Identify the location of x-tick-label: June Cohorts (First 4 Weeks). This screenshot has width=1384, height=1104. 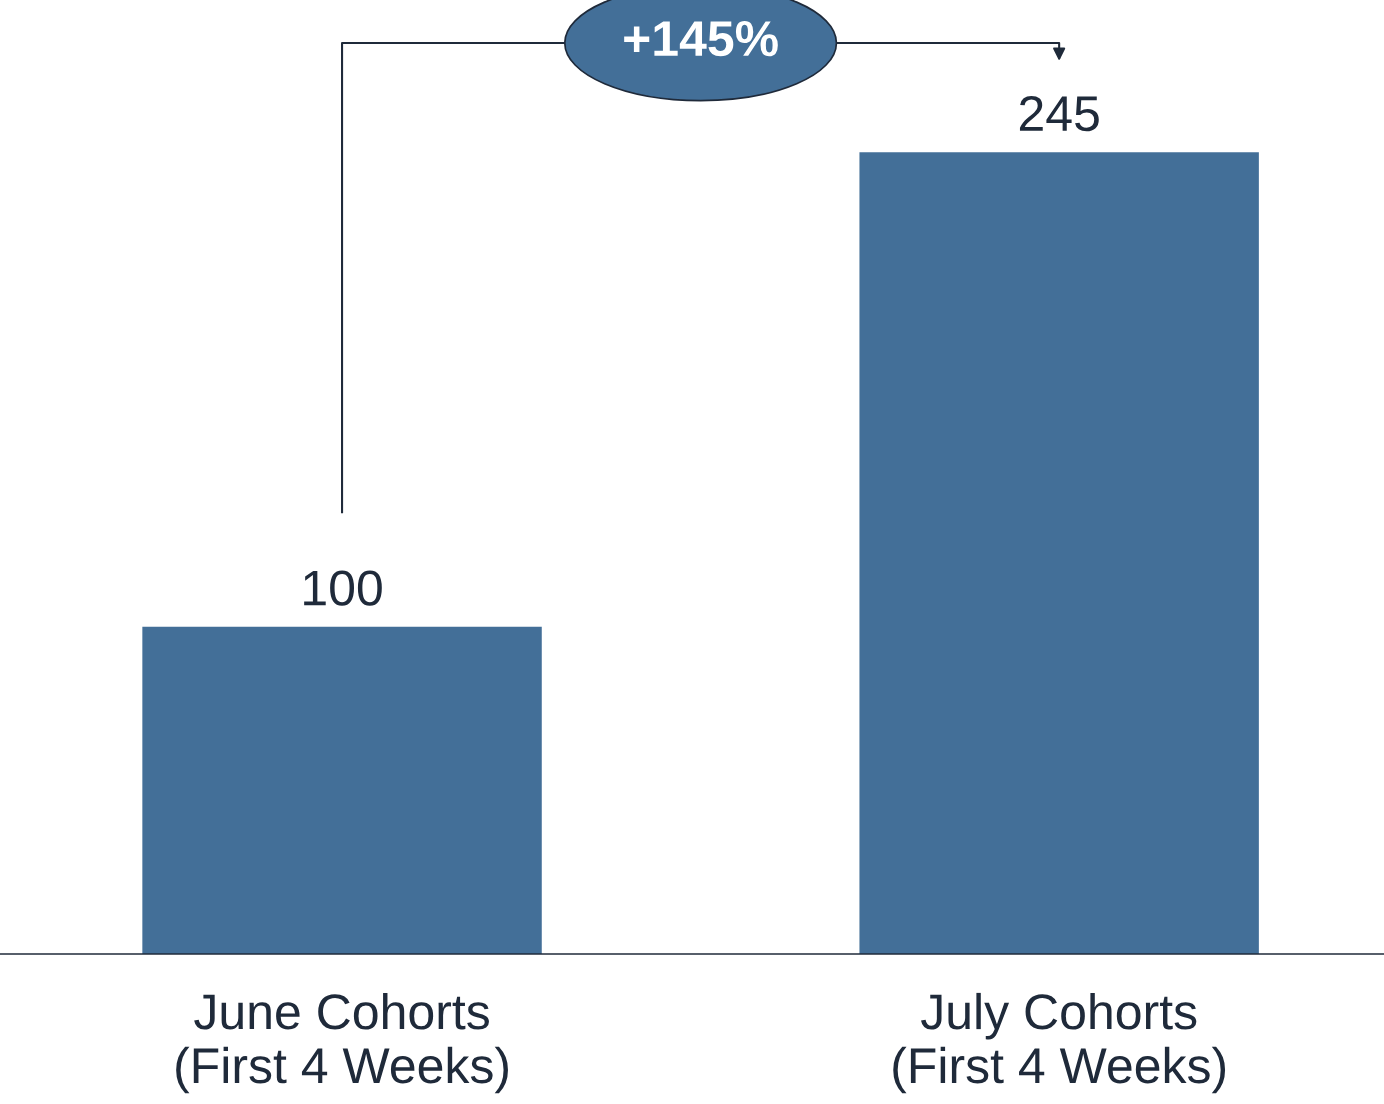
(342, 1043).